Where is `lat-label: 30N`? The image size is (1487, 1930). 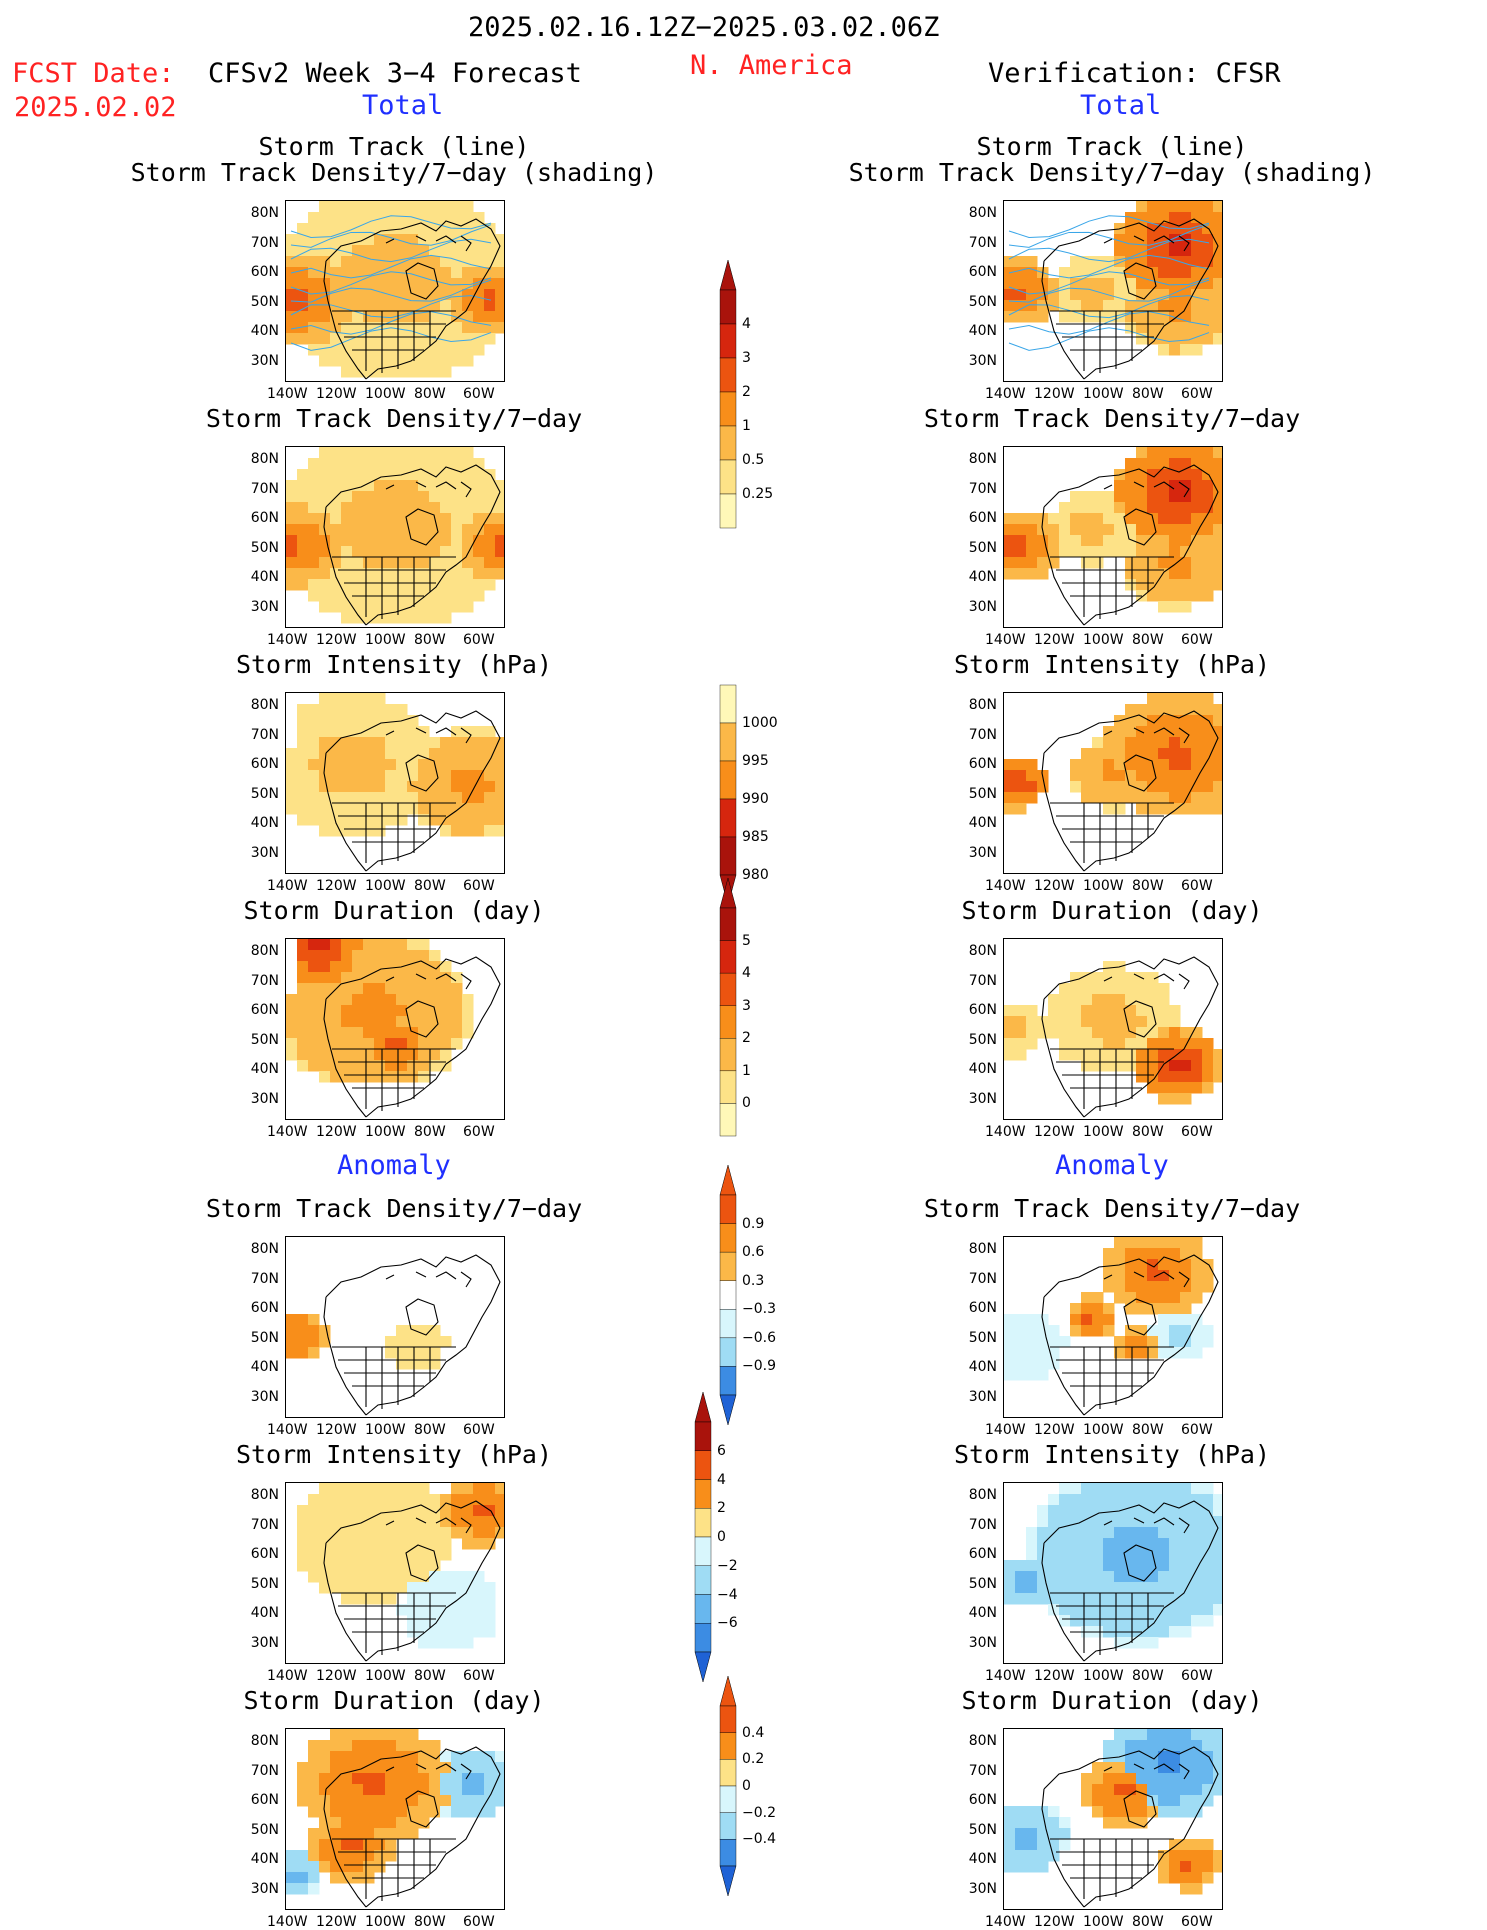
lat-label: 30N is located at coordinates (264, 1099).